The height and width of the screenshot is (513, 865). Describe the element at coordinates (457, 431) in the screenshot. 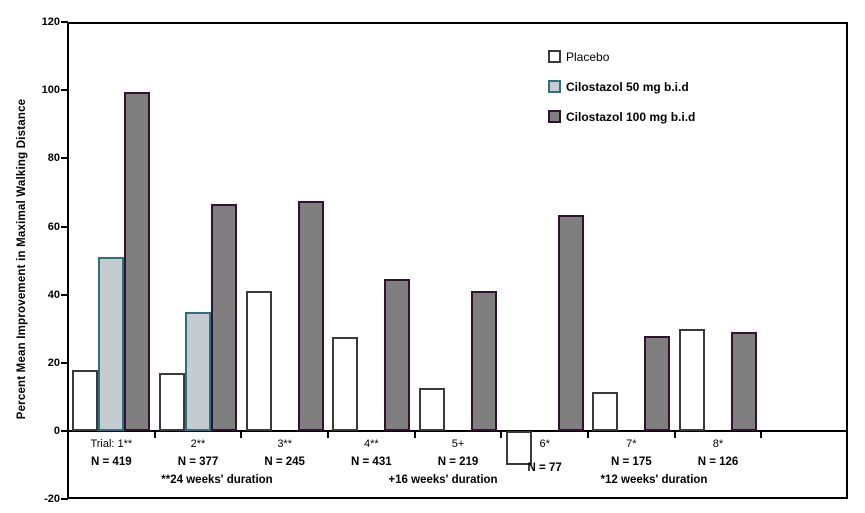

I see `zero-line` at that location.